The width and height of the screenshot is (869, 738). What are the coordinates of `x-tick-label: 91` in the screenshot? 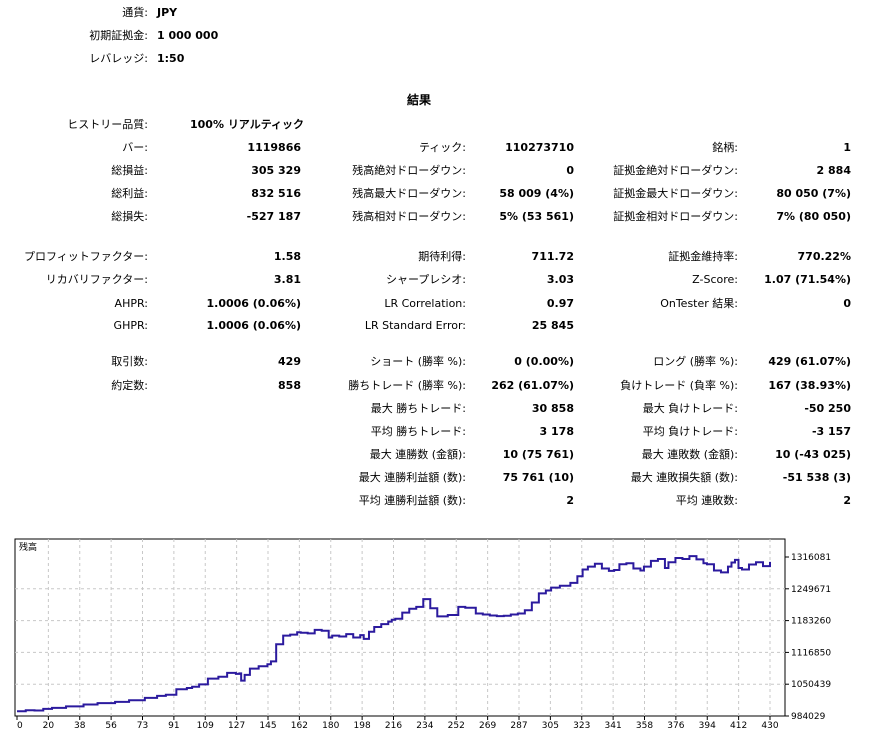 It's located at (173, 726).